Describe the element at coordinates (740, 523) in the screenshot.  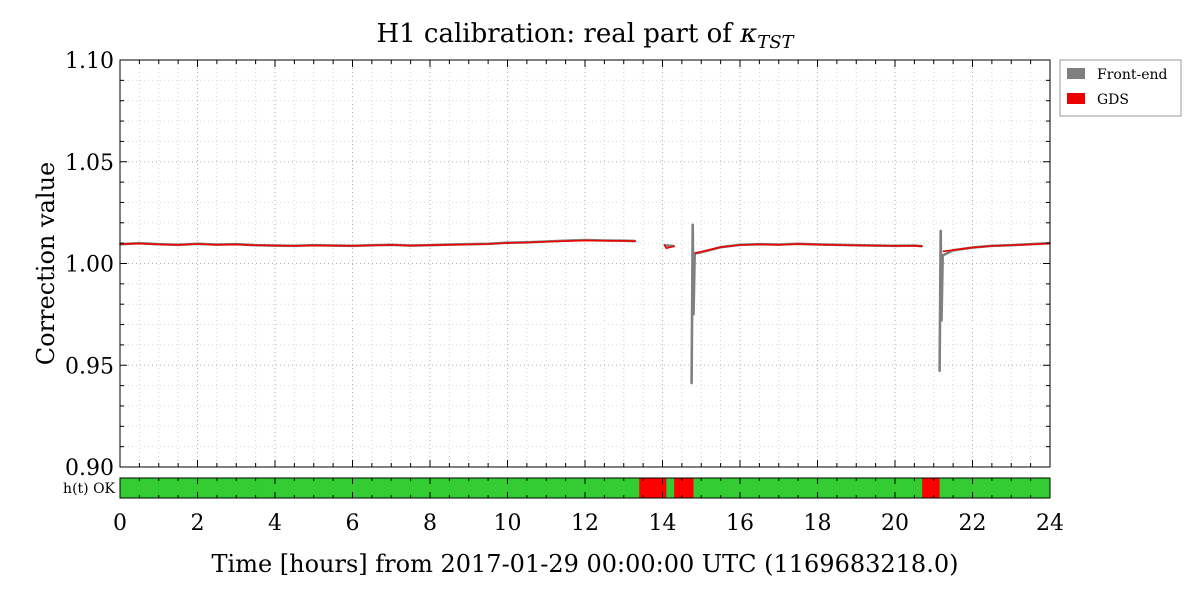
I see `x-tick-label: 16` at that location.